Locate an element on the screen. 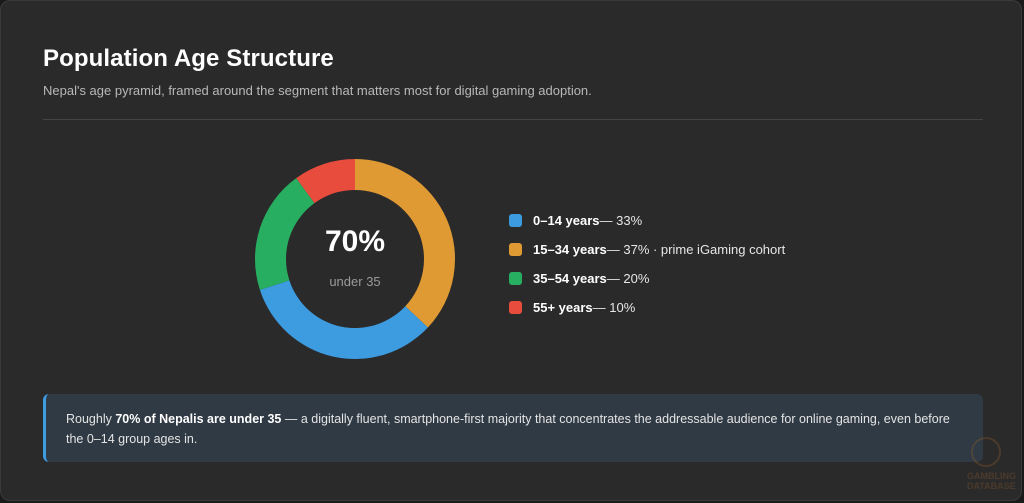 The image size is (1024, 503). donut-center-label: under 35 is located at coordinates (355, 281).